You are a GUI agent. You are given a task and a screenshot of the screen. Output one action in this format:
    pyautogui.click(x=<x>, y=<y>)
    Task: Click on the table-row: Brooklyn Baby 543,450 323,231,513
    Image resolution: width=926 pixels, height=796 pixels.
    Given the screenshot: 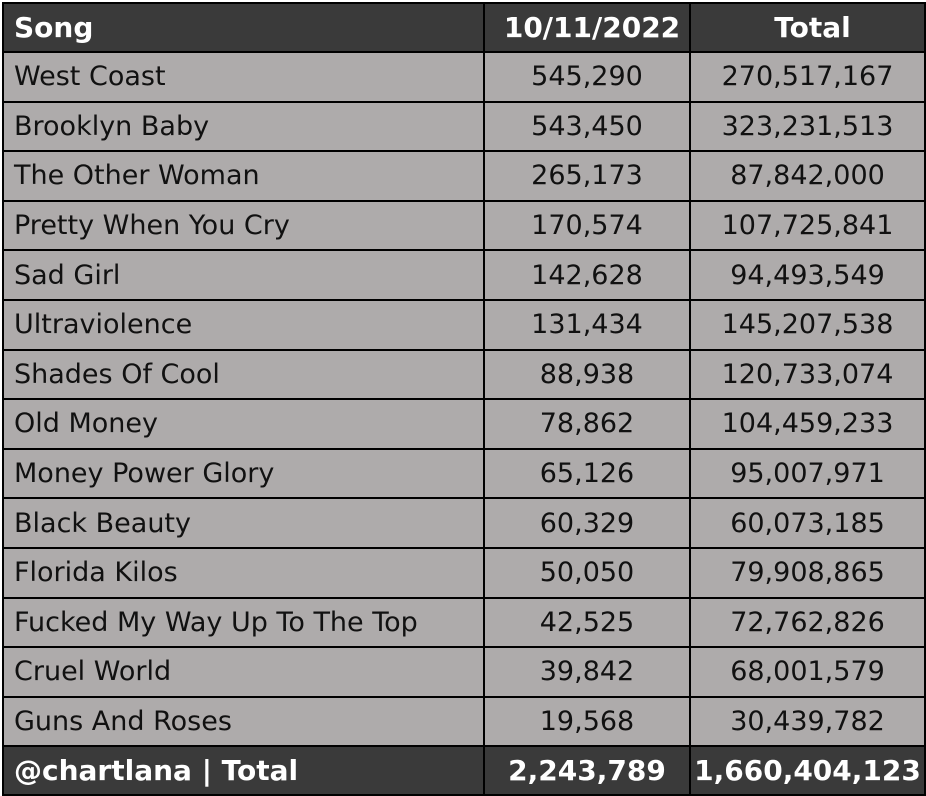 What is the action you would take?
    pyautogui.click(x=464, y=126)
    